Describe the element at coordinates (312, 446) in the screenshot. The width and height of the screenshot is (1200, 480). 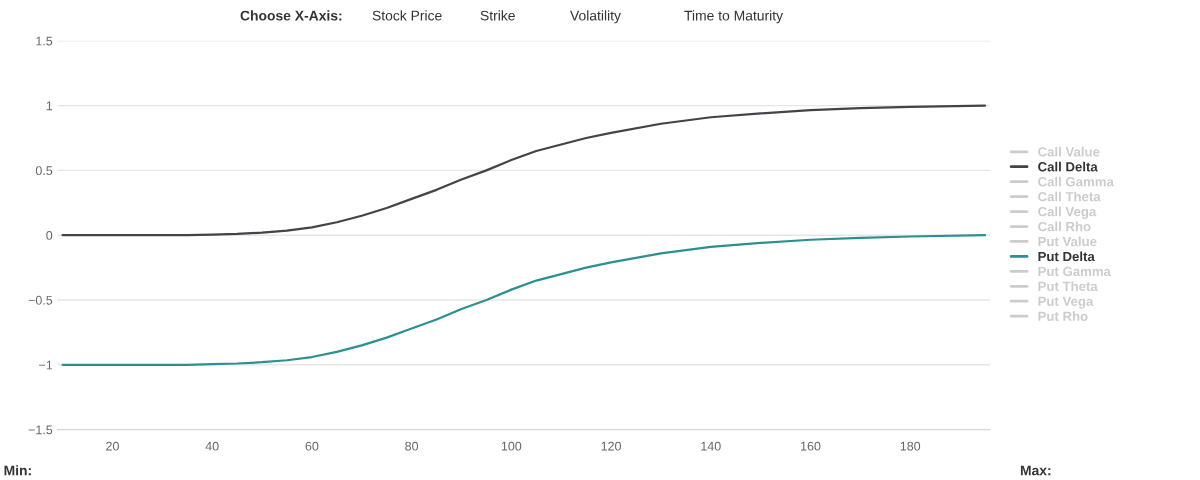
I see `x-tick-label: 60` at that location.